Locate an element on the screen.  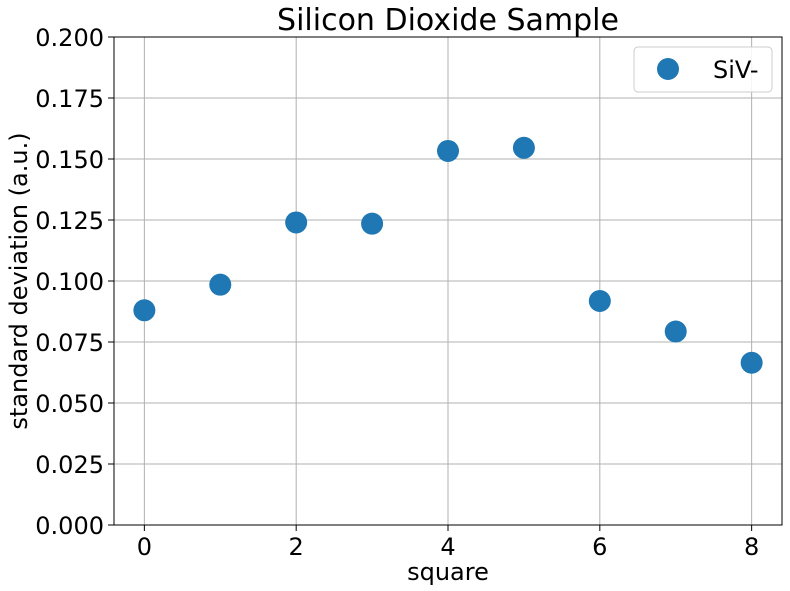
legend-label: SiV- is located at coordinates (736, 70).